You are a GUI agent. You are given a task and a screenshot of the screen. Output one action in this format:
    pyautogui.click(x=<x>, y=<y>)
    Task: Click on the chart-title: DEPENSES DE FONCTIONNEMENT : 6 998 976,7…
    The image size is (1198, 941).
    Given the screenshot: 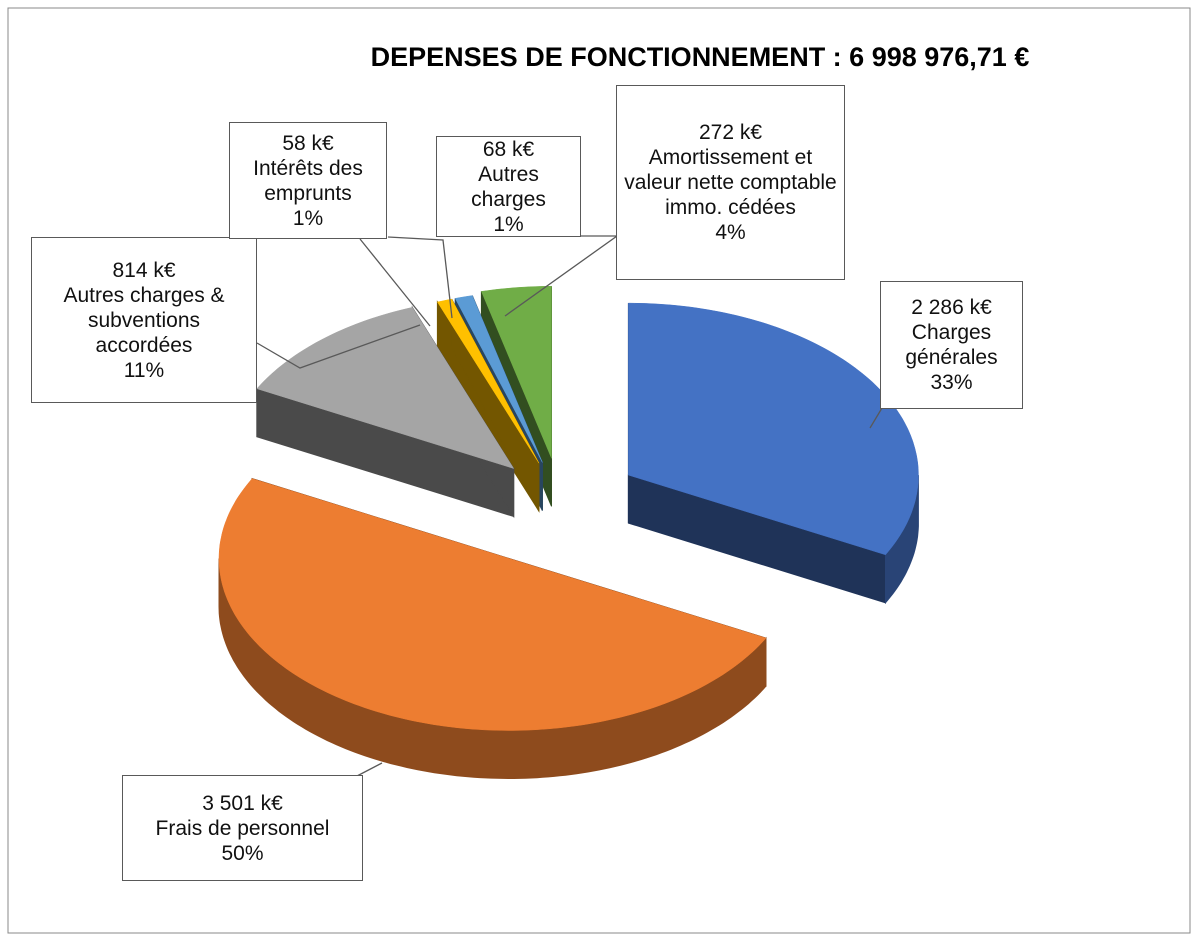 What is the action you would take?
    pyautogui.click(x=700, y=57)
    